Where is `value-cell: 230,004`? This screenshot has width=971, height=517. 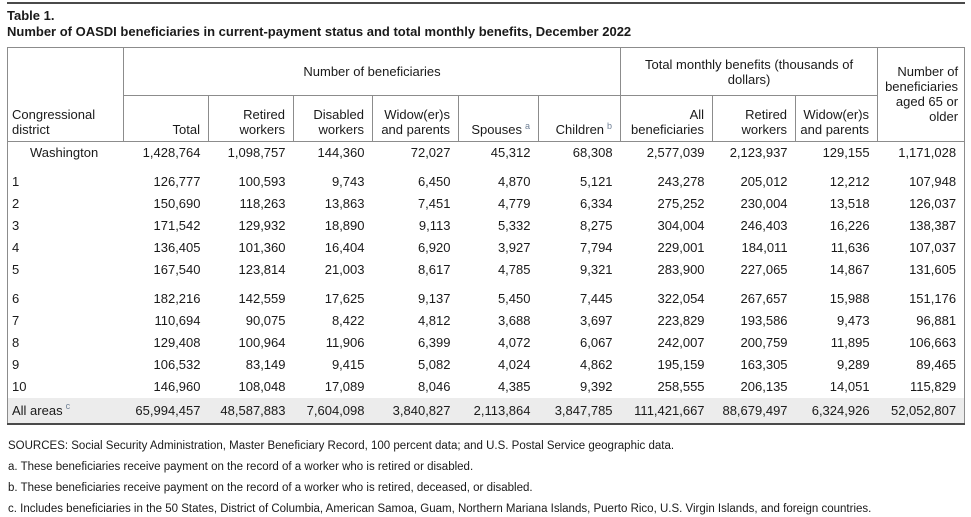 value-cell: 230,004 is located at coordinates (764, 203).